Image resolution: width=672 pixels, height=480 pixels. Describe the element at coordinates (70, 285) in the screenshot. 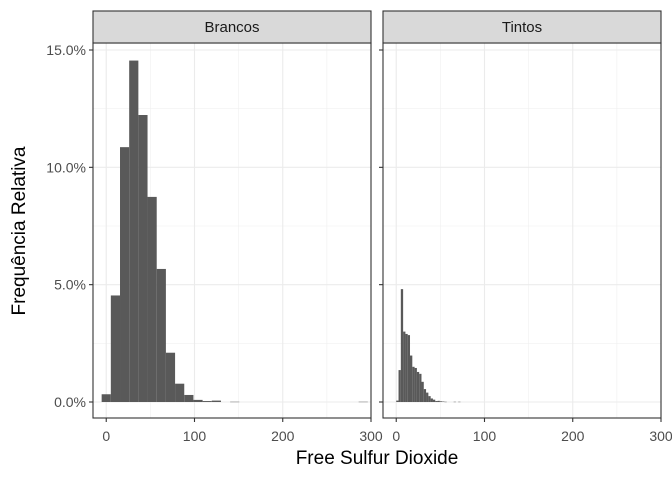

I see `y-tick-label: 5.0%` at that location.